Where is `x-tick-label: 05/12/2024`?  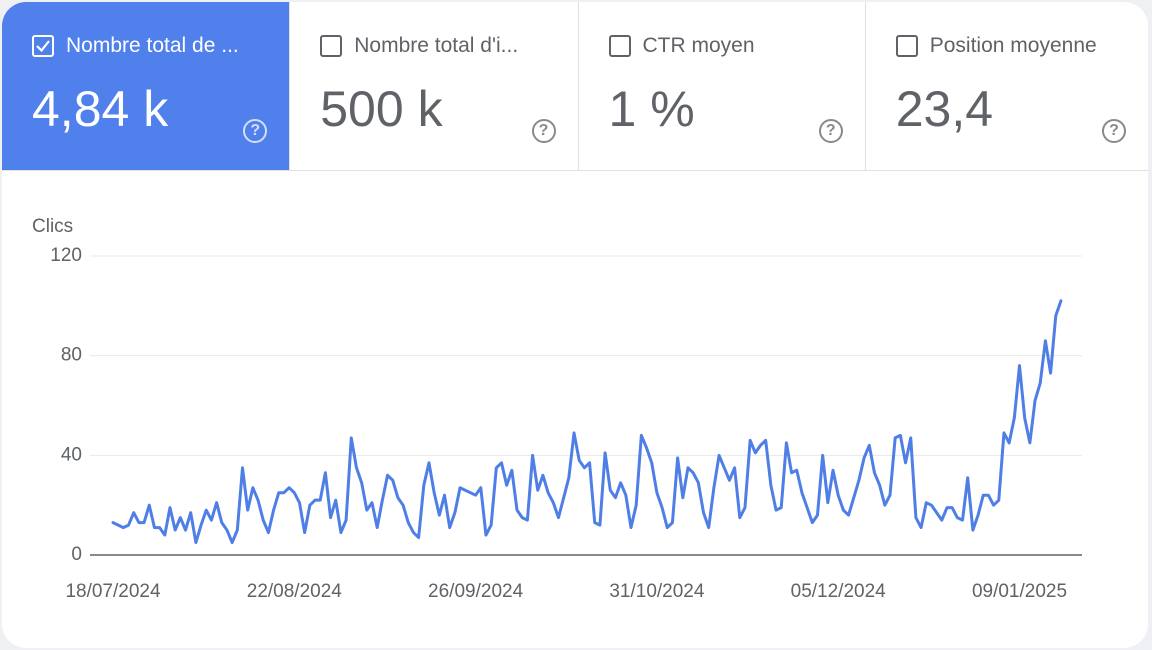 x-tick-label: 05/12/2024 is located at coordinates (839, 591).